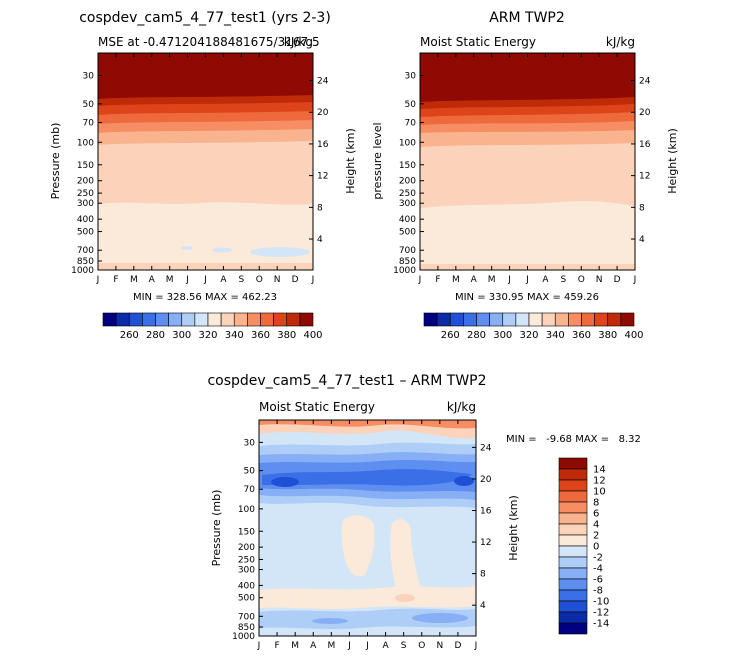  I want to click on min-max-stats: MIN = 328.56 MAX = 462.23, so click(205, 297).